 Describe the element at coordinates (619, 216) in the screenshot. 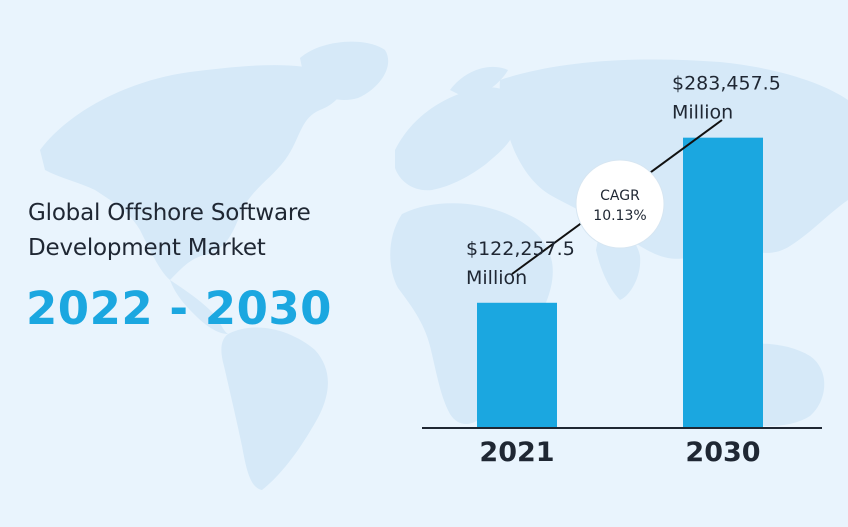

I see `cagr-value: 10.13%` at that location.